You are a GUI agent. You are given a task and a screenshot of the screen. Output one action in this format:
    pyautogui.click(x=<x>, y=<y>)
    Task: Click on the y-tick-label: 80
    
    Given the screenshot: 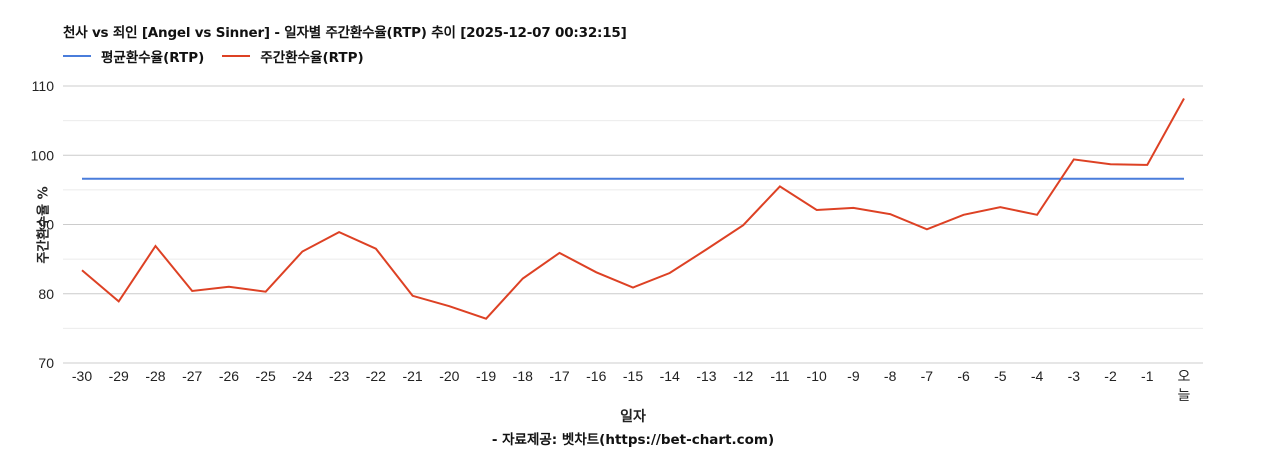 What is the action you would take?
    pyautogui.click(x=46, y=294)
    